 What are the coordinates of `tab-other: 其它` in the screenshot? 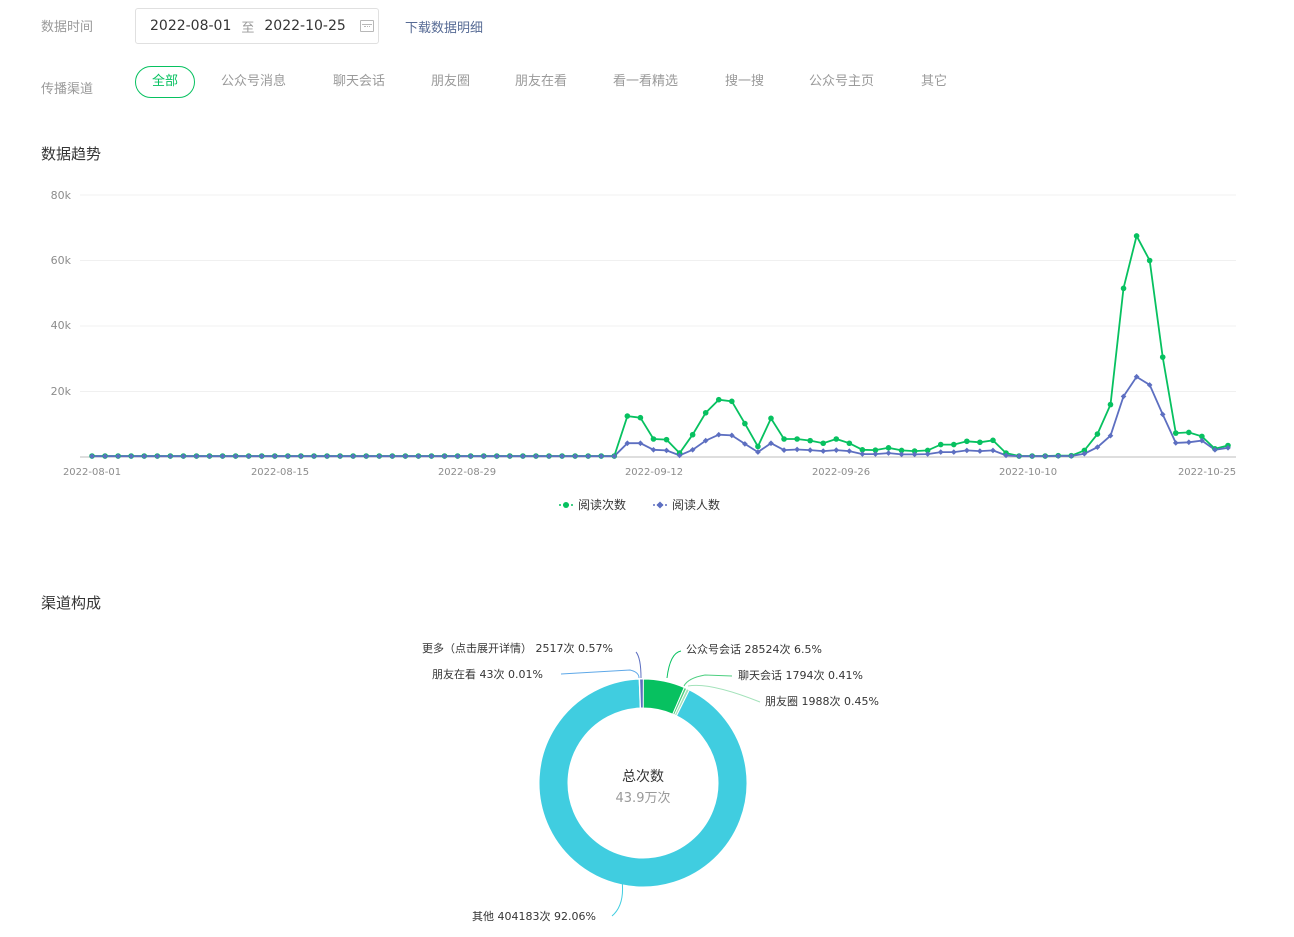 It's located at (934, 81).